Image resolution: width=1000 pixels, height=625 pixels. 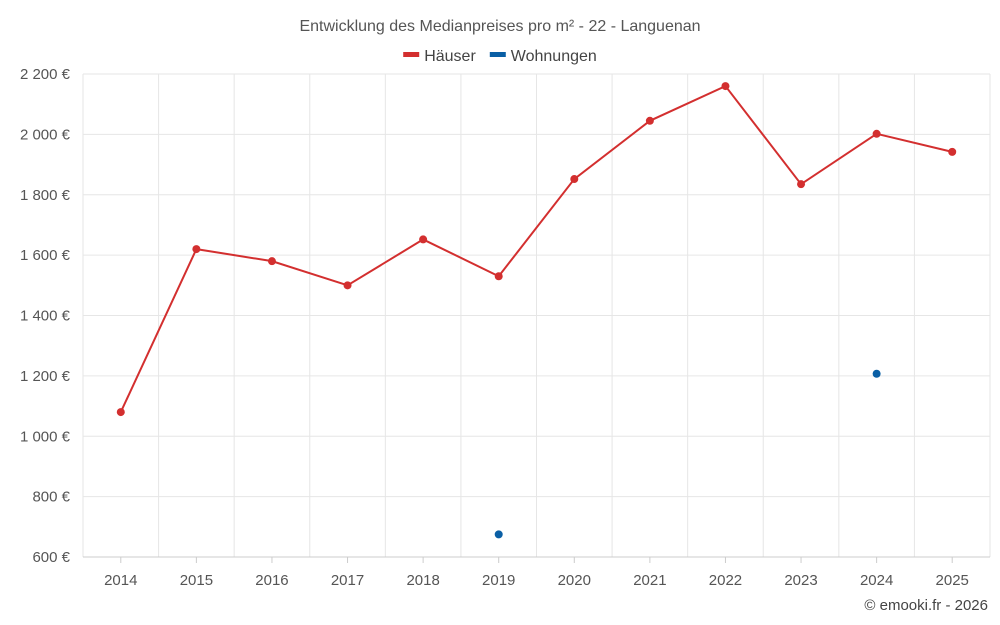 I want to click on x-tick-label: 2025, so click(x=952, y=580).